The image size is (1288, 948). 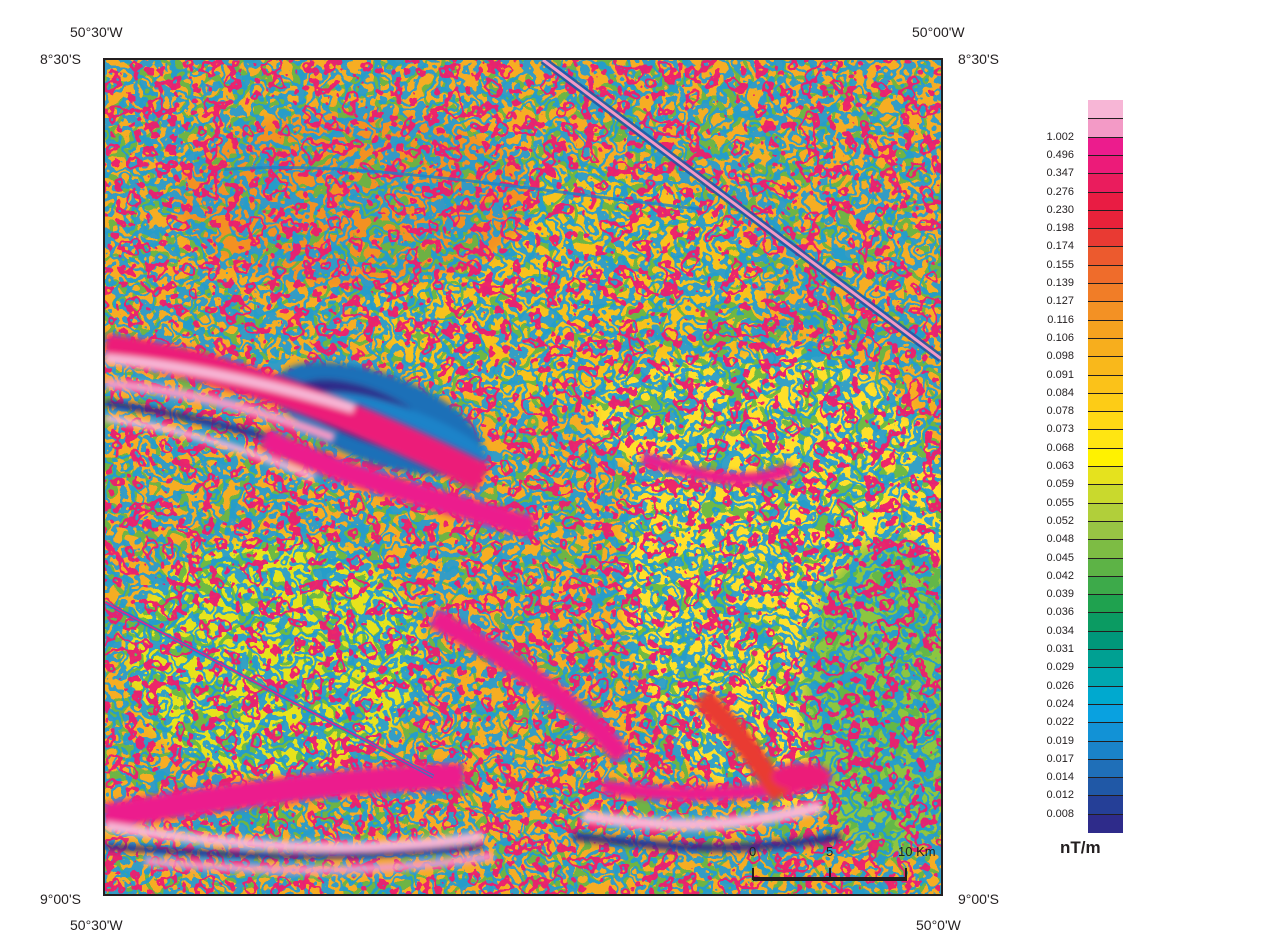 I want to click on legend-value-label: 0.106, so click(x=1060, y=337).